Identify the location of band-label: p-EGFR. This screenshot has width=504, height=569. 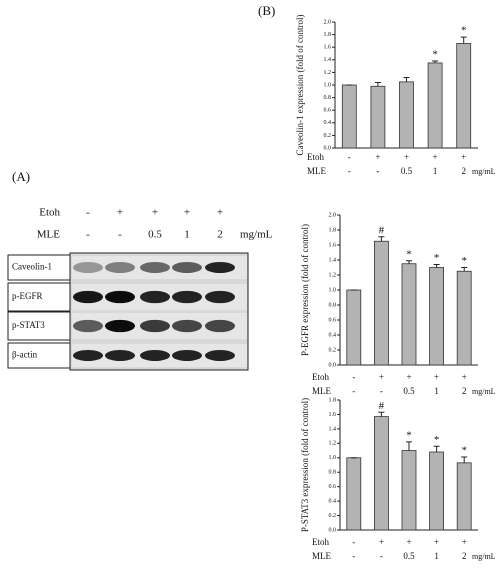
(27, 296).